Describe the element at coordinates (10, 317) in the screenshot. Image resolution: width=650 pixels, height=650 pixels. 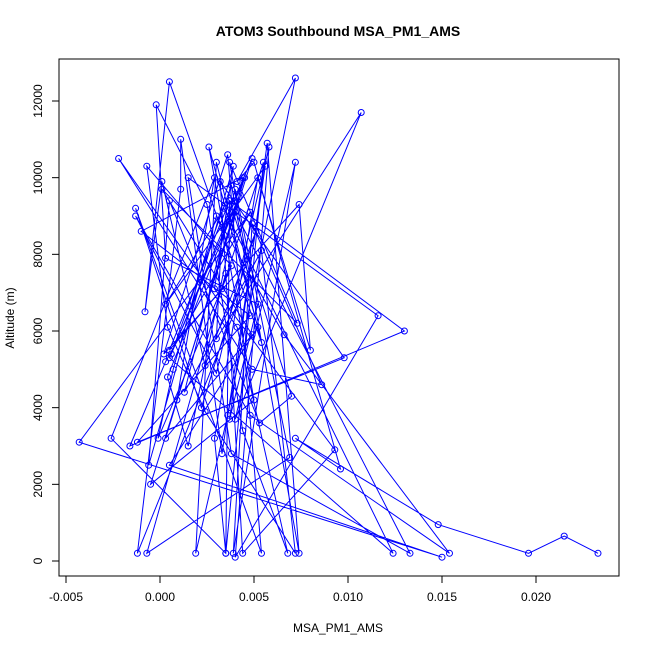
I see `y-axis-label: Altitude (m)` at that location.